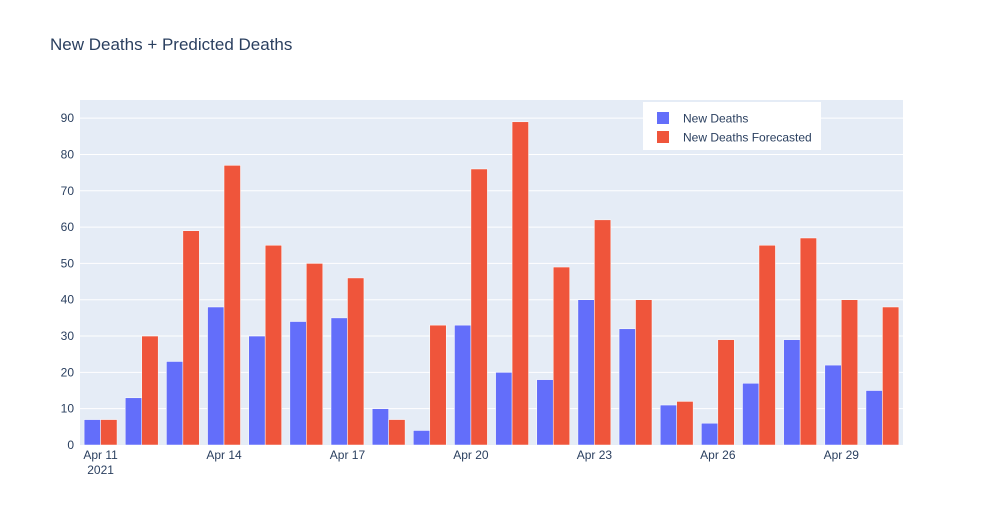  I want to click on x-tick-label: Apr 23, so click(595, 455).